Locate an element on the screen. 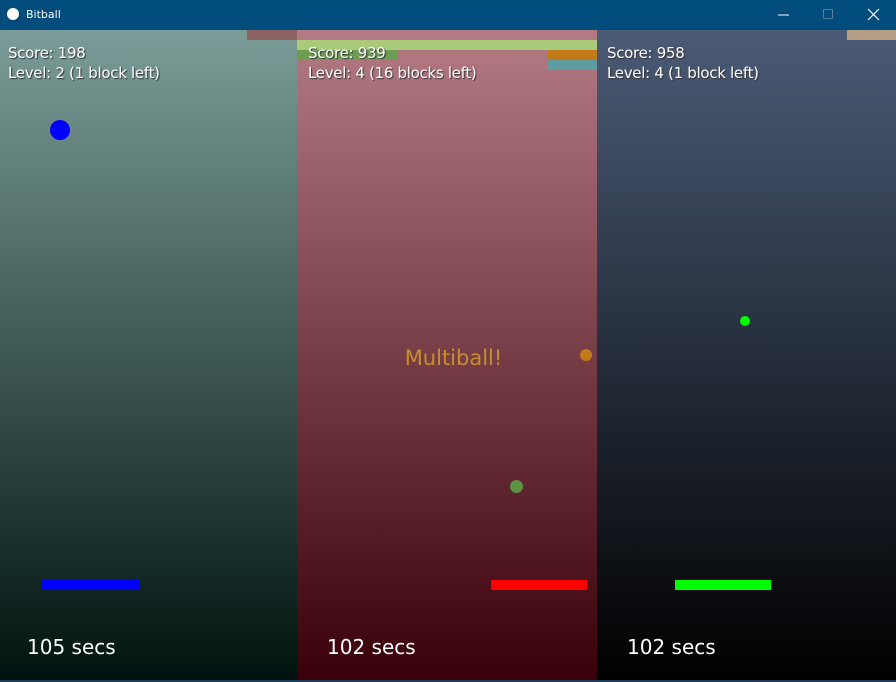 The height and width of the screenshot is (682, 896). level: Level: 4 (1 block left) is located at coordinates (683, 73).